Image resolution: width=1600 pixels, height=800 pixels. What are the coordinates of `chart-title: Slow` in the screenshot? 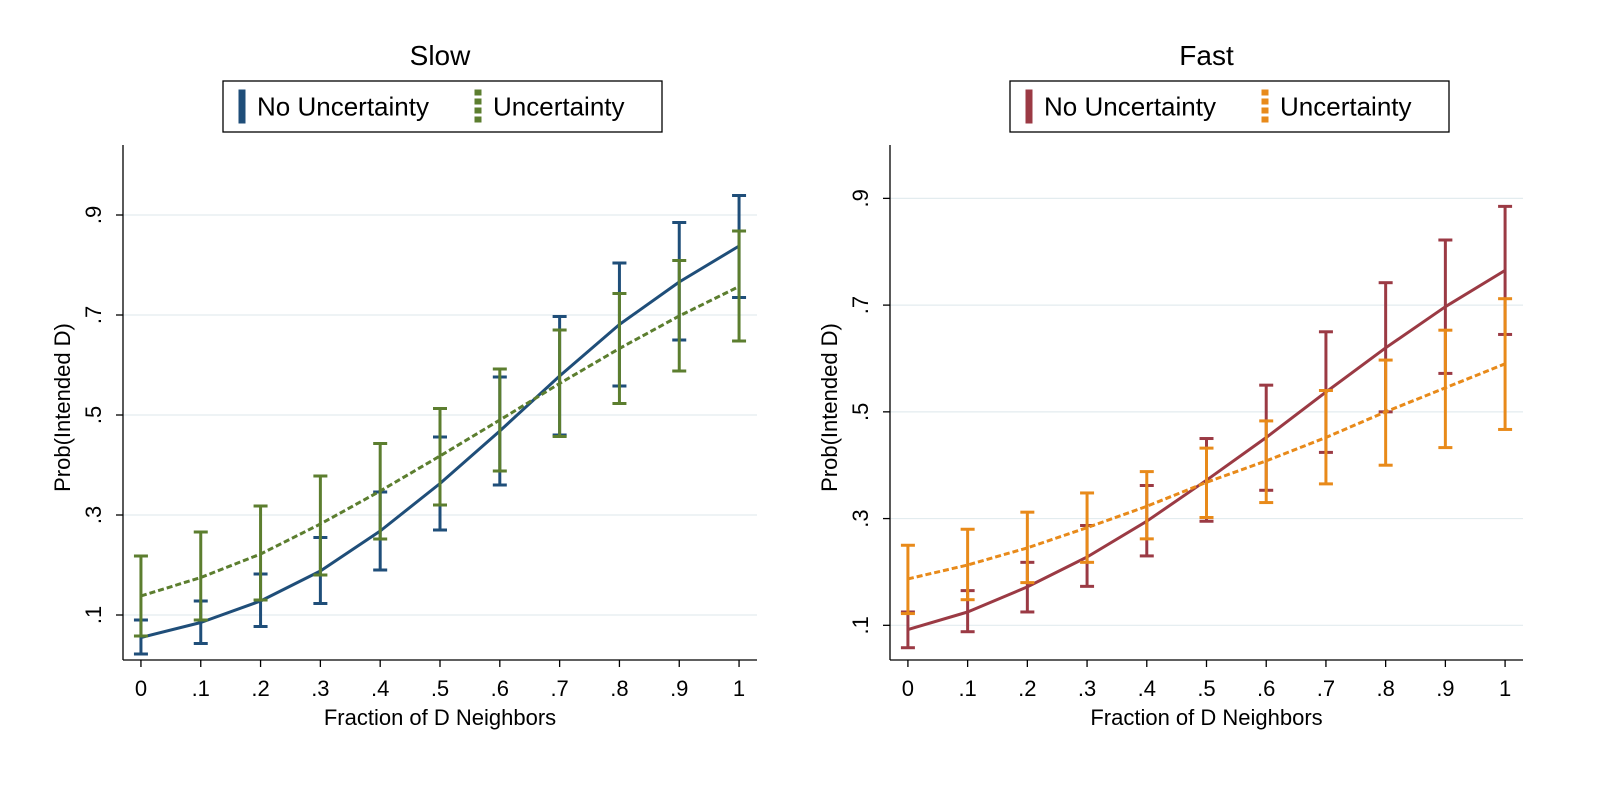 It's located at (440, 55).